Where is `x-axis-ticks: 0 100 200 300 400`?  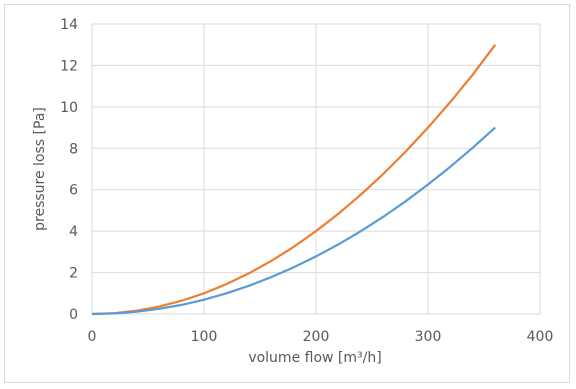 x-axis-ticks: 0 100 200 300 400 is located at coordinates (321, 337).